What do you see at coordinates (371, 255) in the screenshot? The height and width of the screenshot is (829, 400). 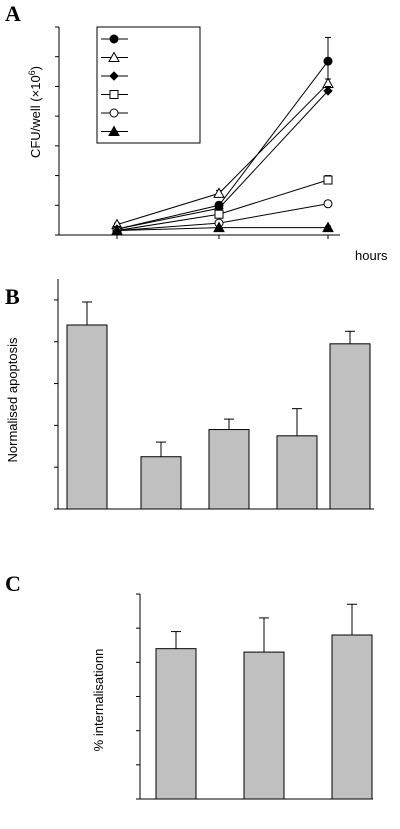 I see `panel-a-x-axis-label: hours` at bounding box center [371, 255].